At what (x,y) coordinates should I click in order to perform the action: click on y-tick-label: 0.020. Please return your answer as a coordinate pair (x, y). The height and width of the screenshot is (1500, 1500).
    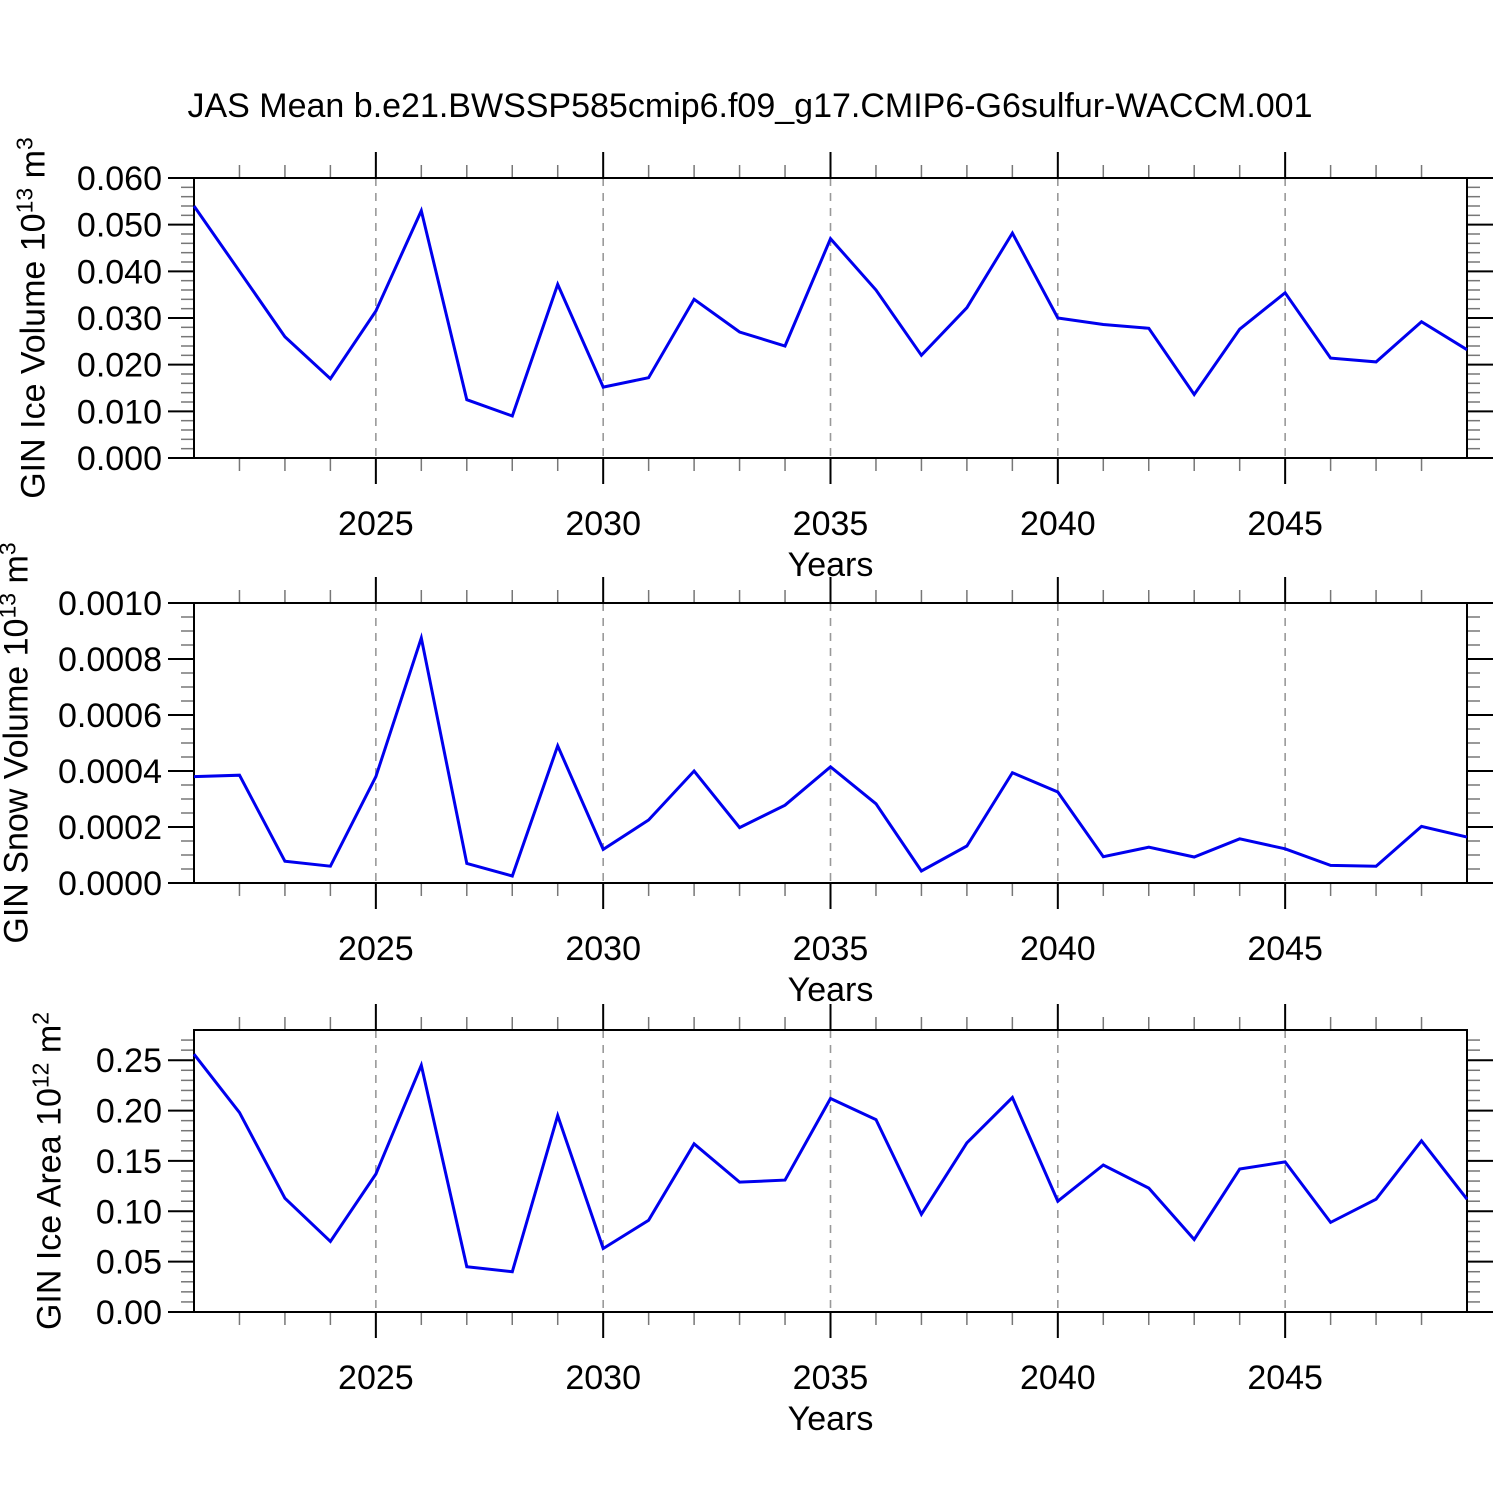
    Looking at the image, I should click on (119, 366).